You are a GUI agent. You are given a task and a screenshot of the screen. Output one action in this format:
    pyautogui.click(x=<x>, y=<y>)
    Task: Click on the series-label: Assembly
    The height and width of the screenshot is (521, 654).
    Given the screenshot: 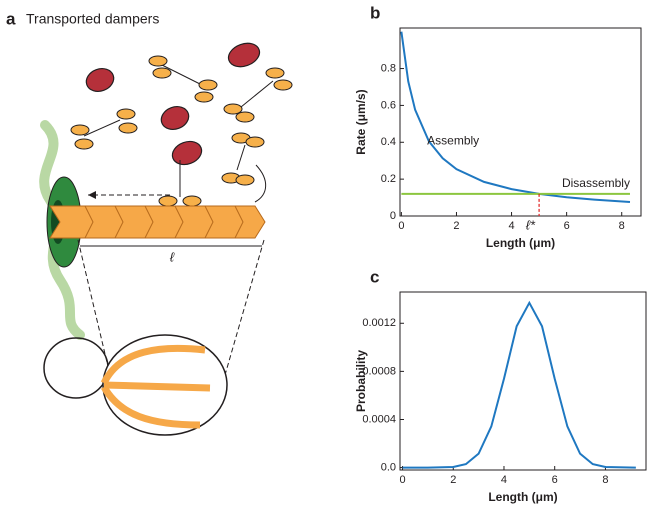 What is the action you would take?
    pyautogui.click(x=453, y=141)
    